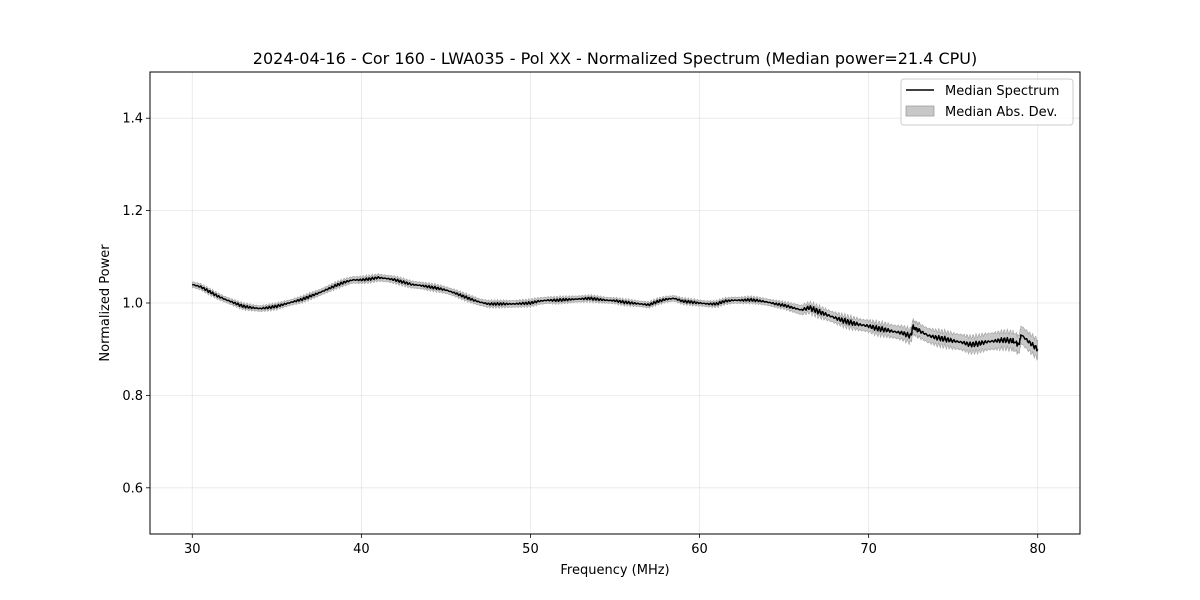 This screenshot has height=600, width=1200. I want to click on y-tick-label: 0.8, so click(132, 396).